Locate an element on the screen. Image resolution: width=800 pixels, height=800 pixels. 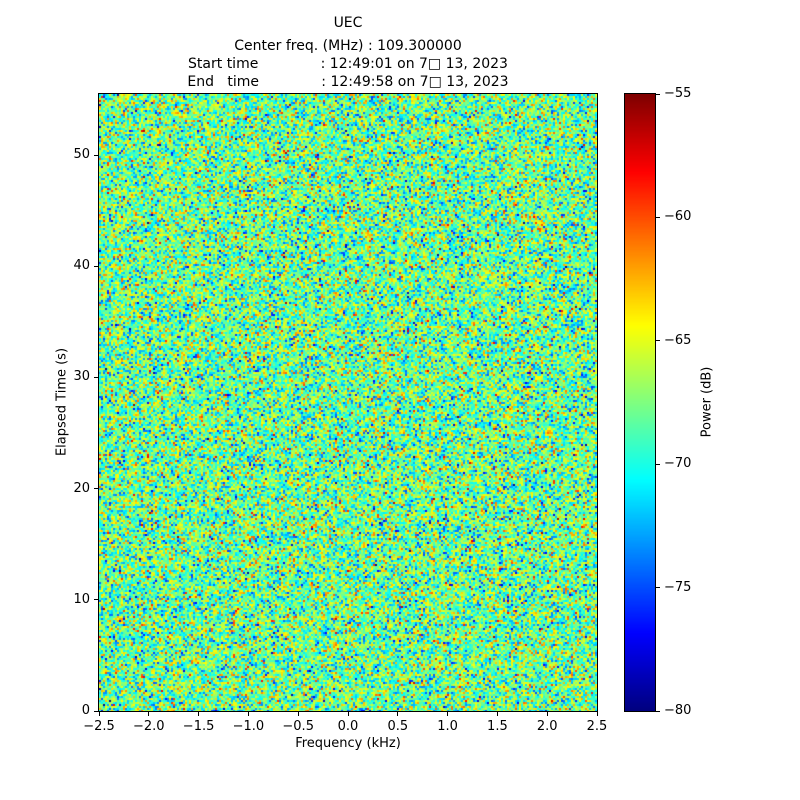
colorbar-tick-label: −55 is located at coordinates (678, 93).